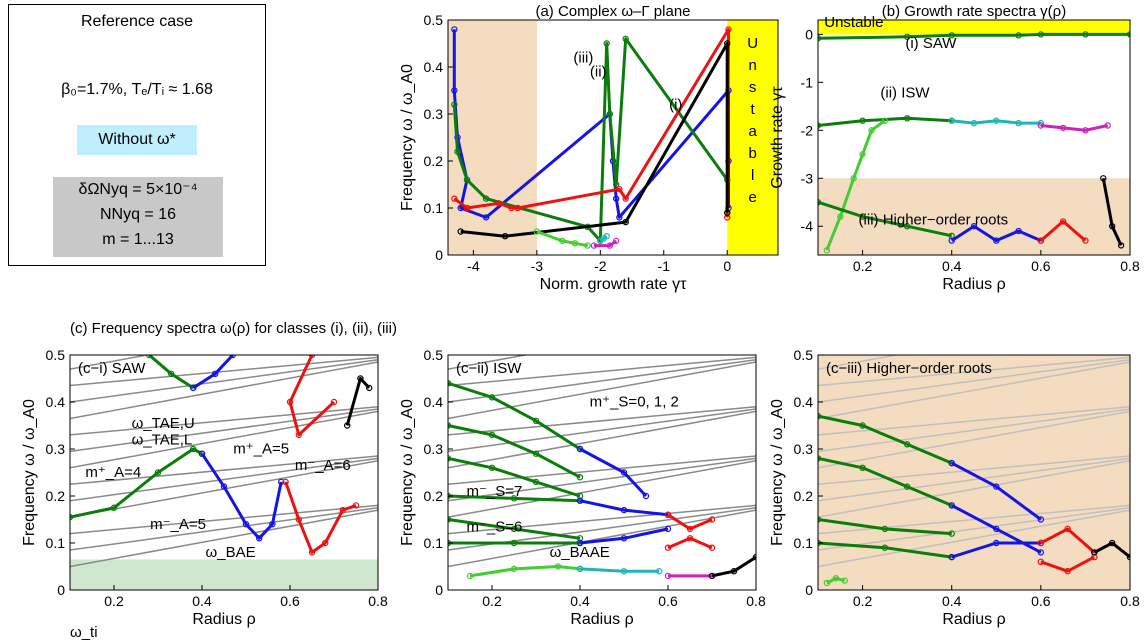 This screenshot has width=1147, height=642. What do you see at coordinates (494, 491) in the screenshot?
I see `chart-annotation: m⁻_S=7` at bounding box center [494, 491].